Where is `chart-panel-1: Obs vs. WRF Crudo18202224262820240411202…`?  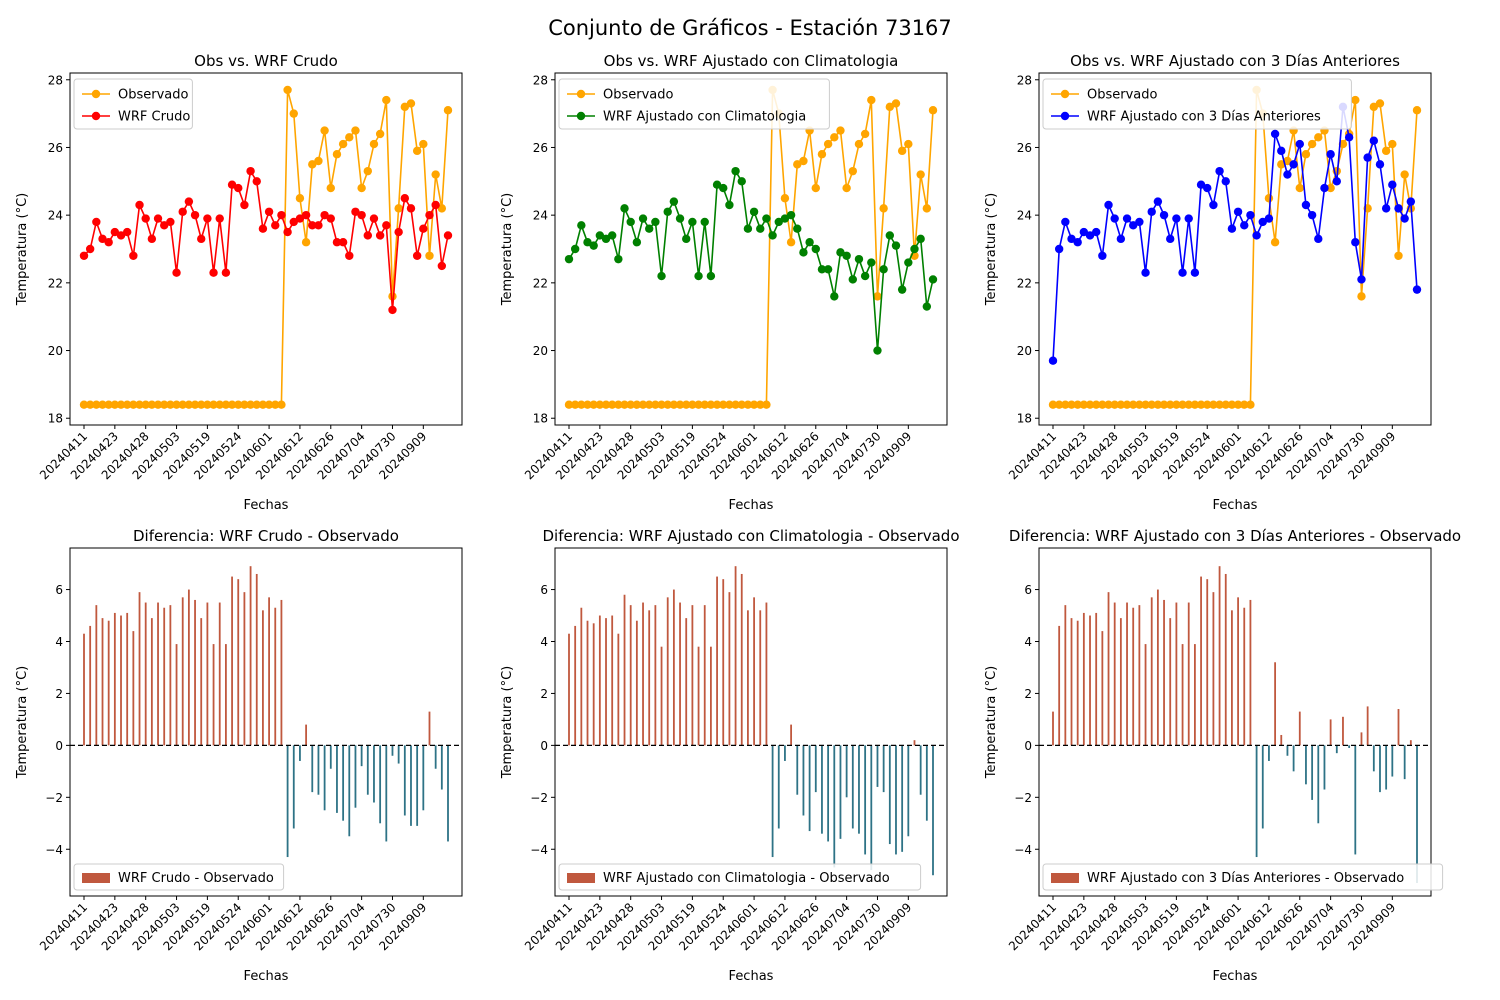
chart-panel-1: Obs vs. WRF Crudo18202224262820240411202… is located at coordinates (239, 282).